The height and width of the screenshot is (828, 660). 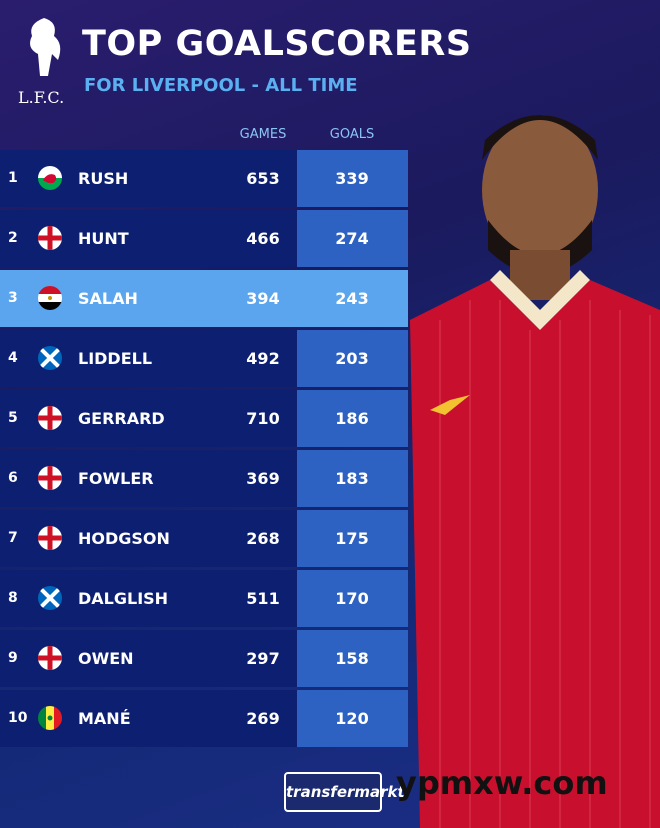 I want to click on goals: 339, so click(x=352, y=178).